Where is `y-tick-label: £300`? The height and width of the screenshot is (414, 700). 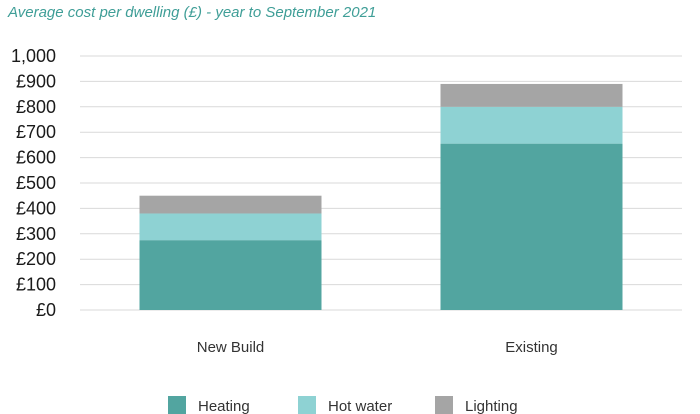
y-tick-label: £300 is located at coordinates (36, 234).